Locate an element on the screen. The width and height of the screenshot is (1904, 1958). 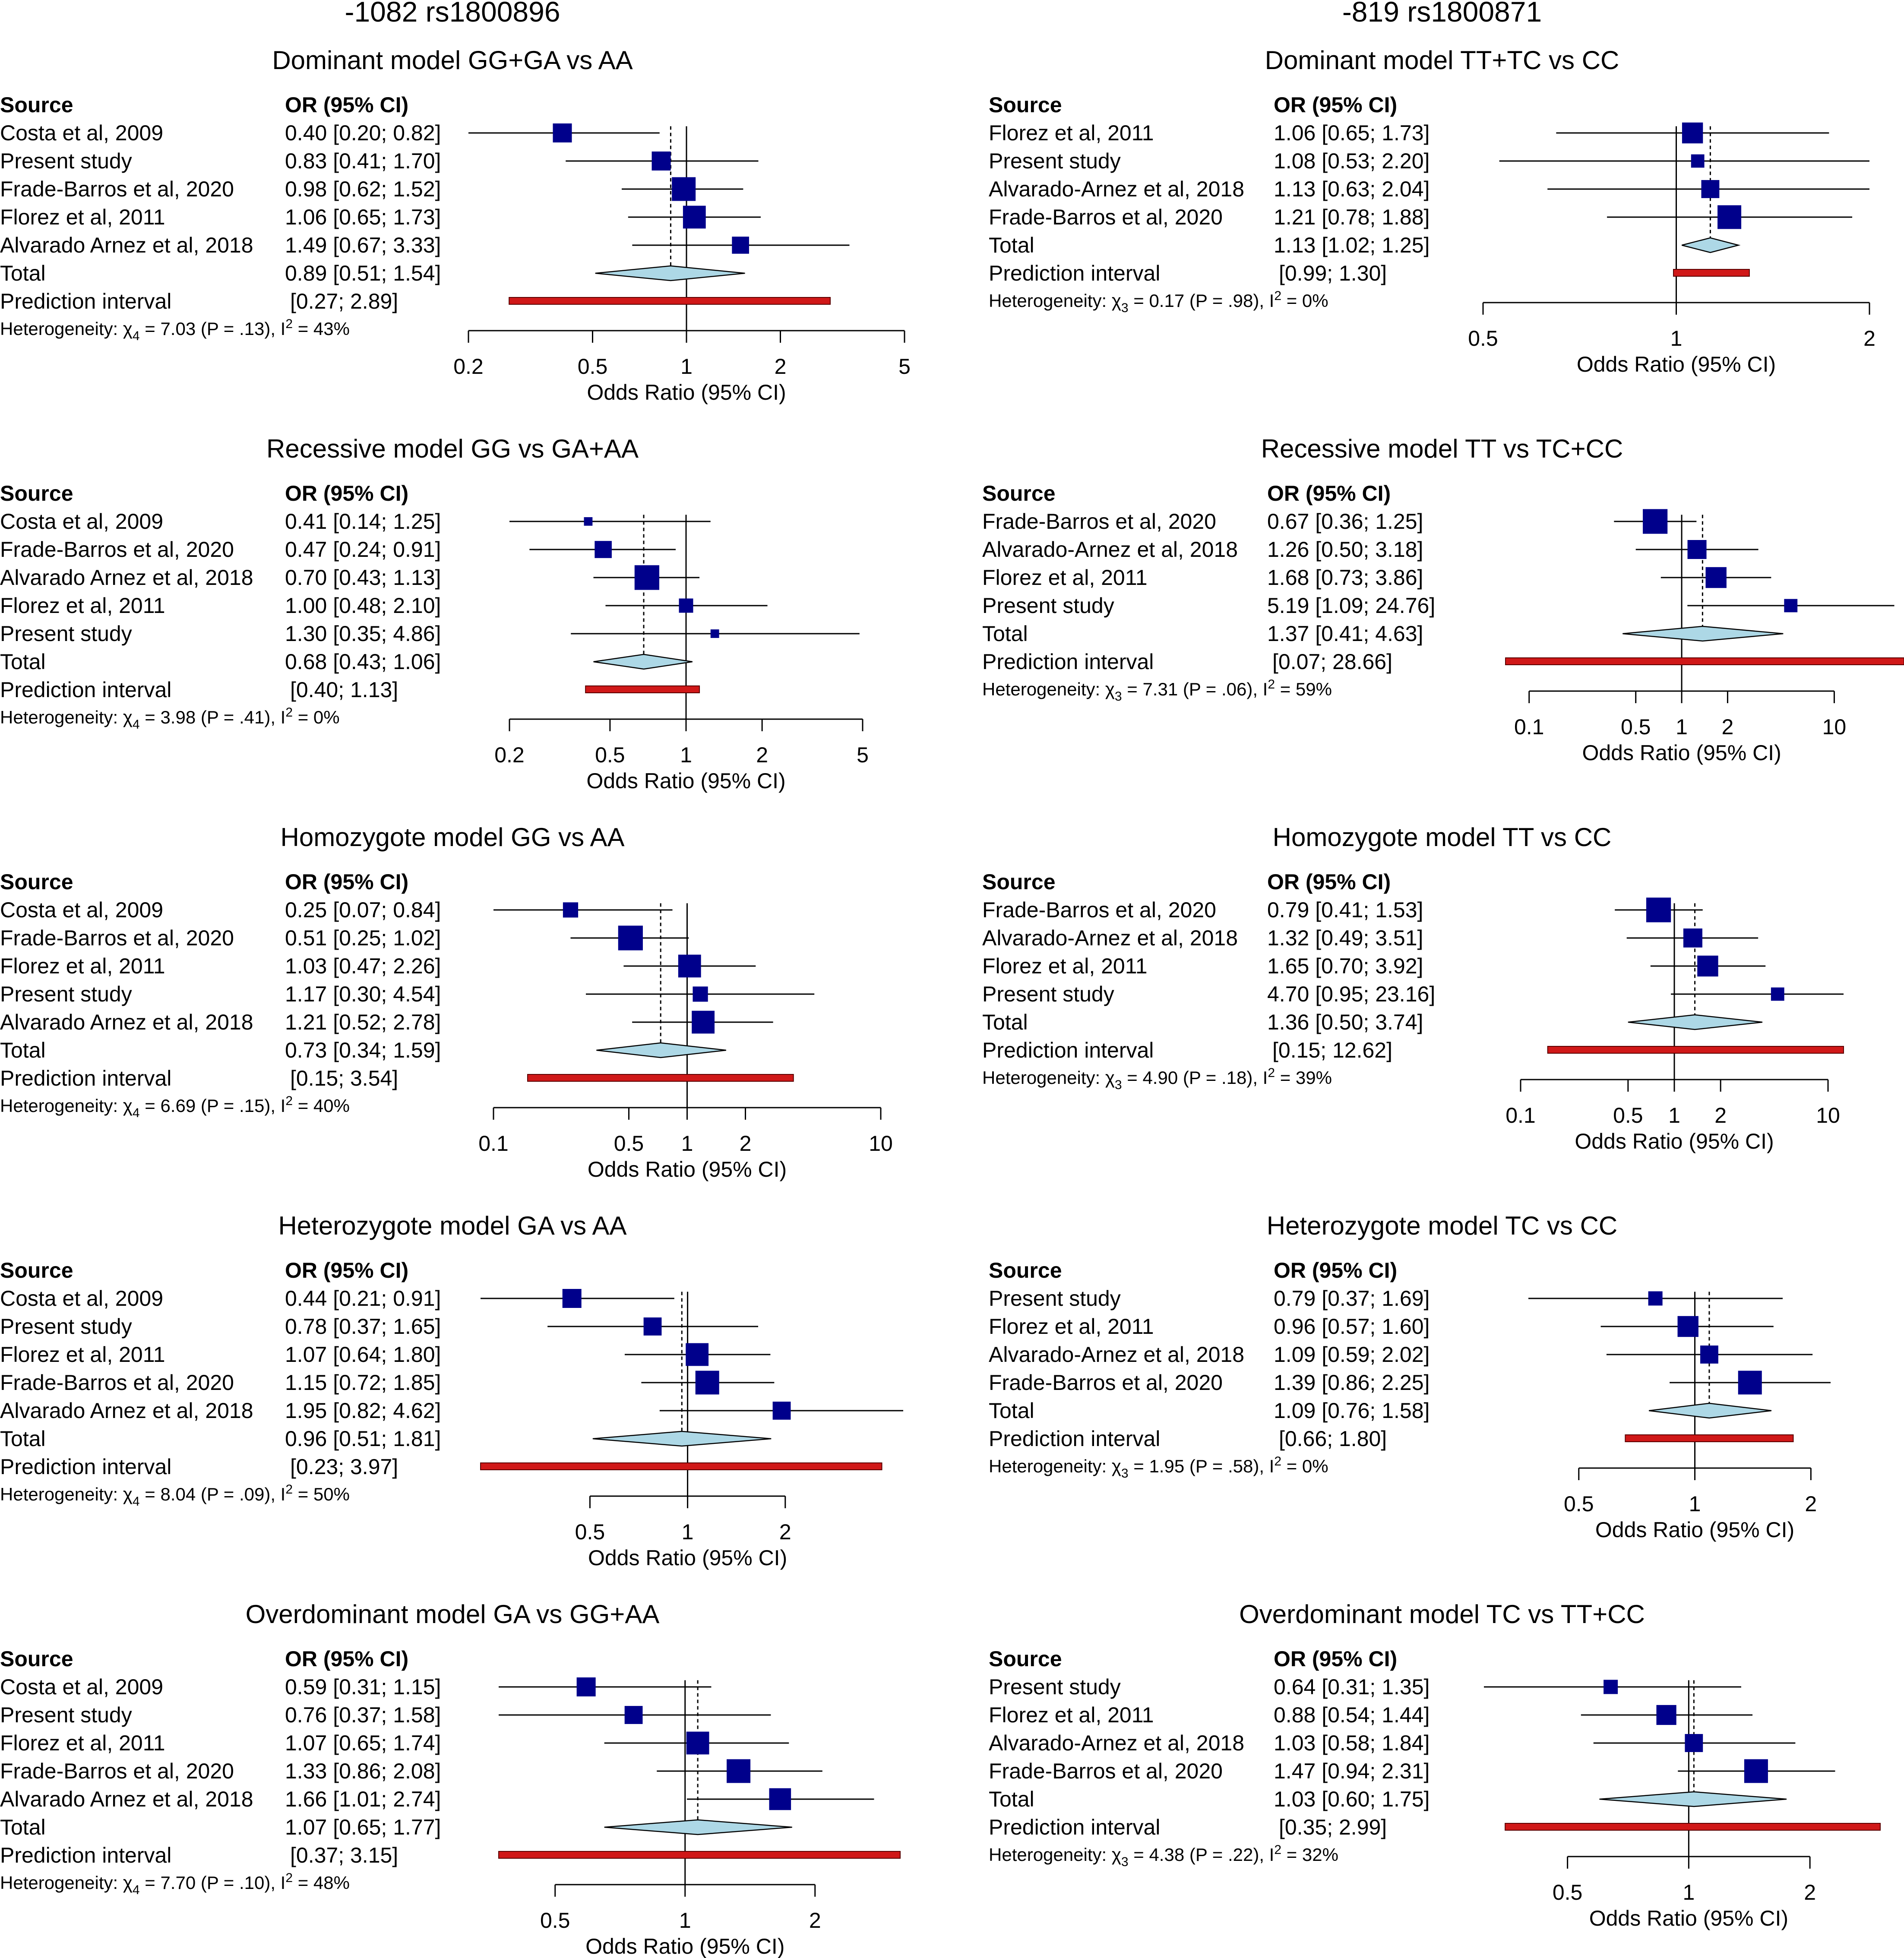
study-ci-label: 1.66 [1.01; 2.74] is located at coordinates (363, 1799).